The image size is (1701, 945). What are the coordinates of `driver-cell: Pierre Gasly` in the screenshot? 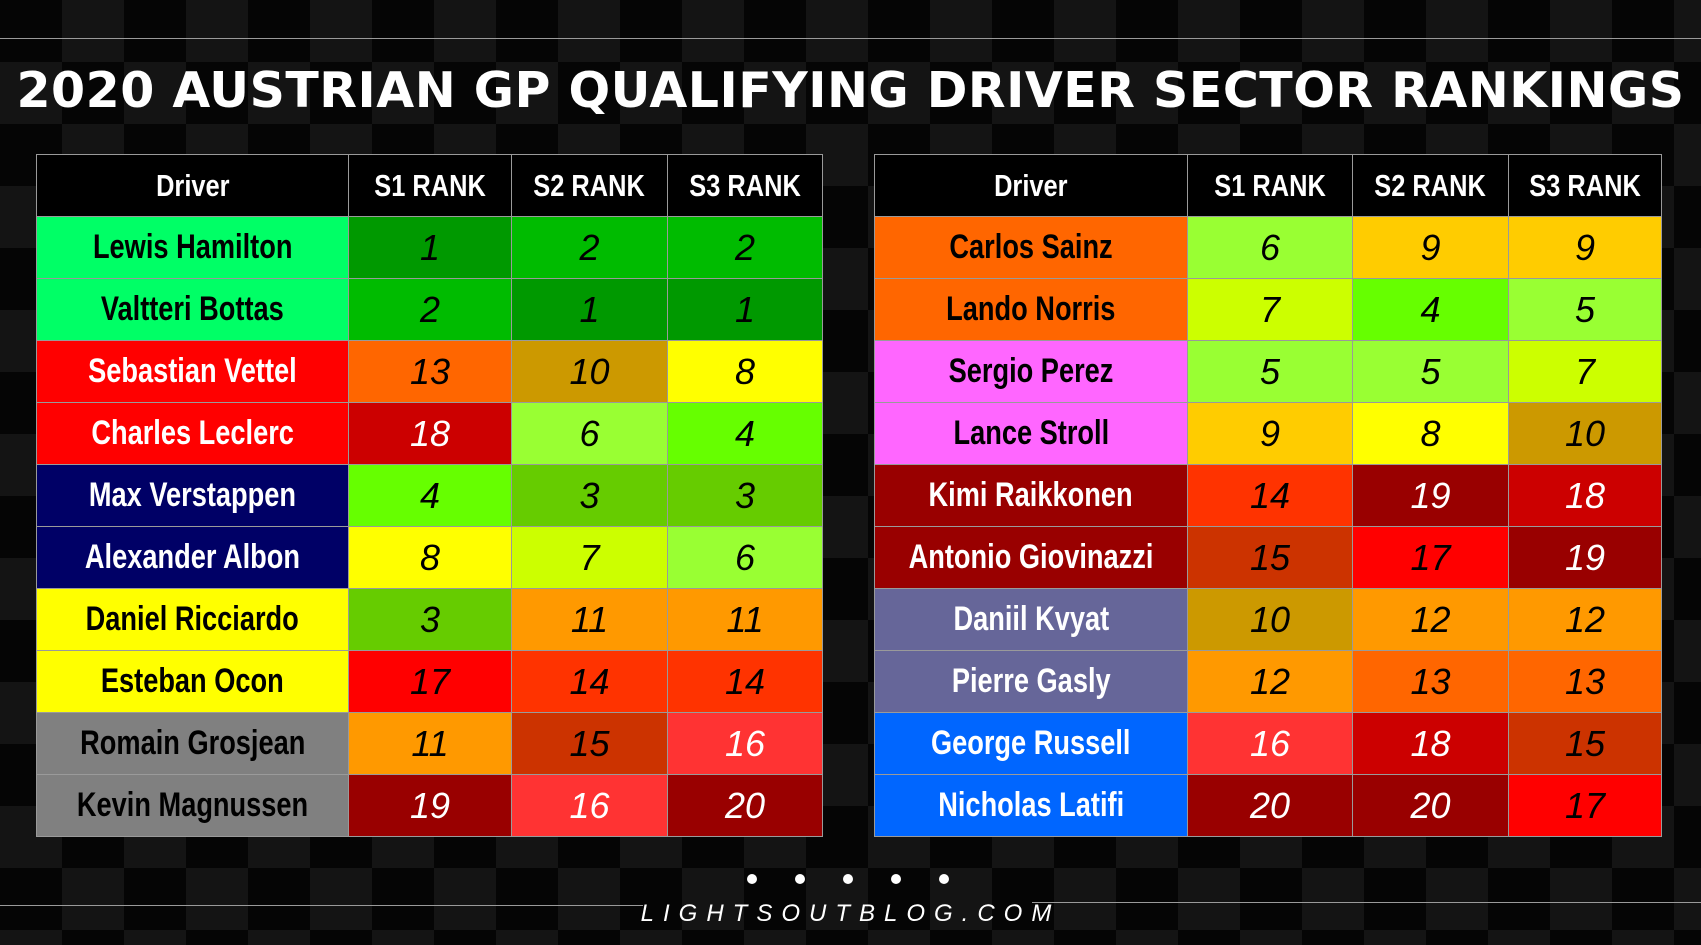 It's located at (1031, 681).